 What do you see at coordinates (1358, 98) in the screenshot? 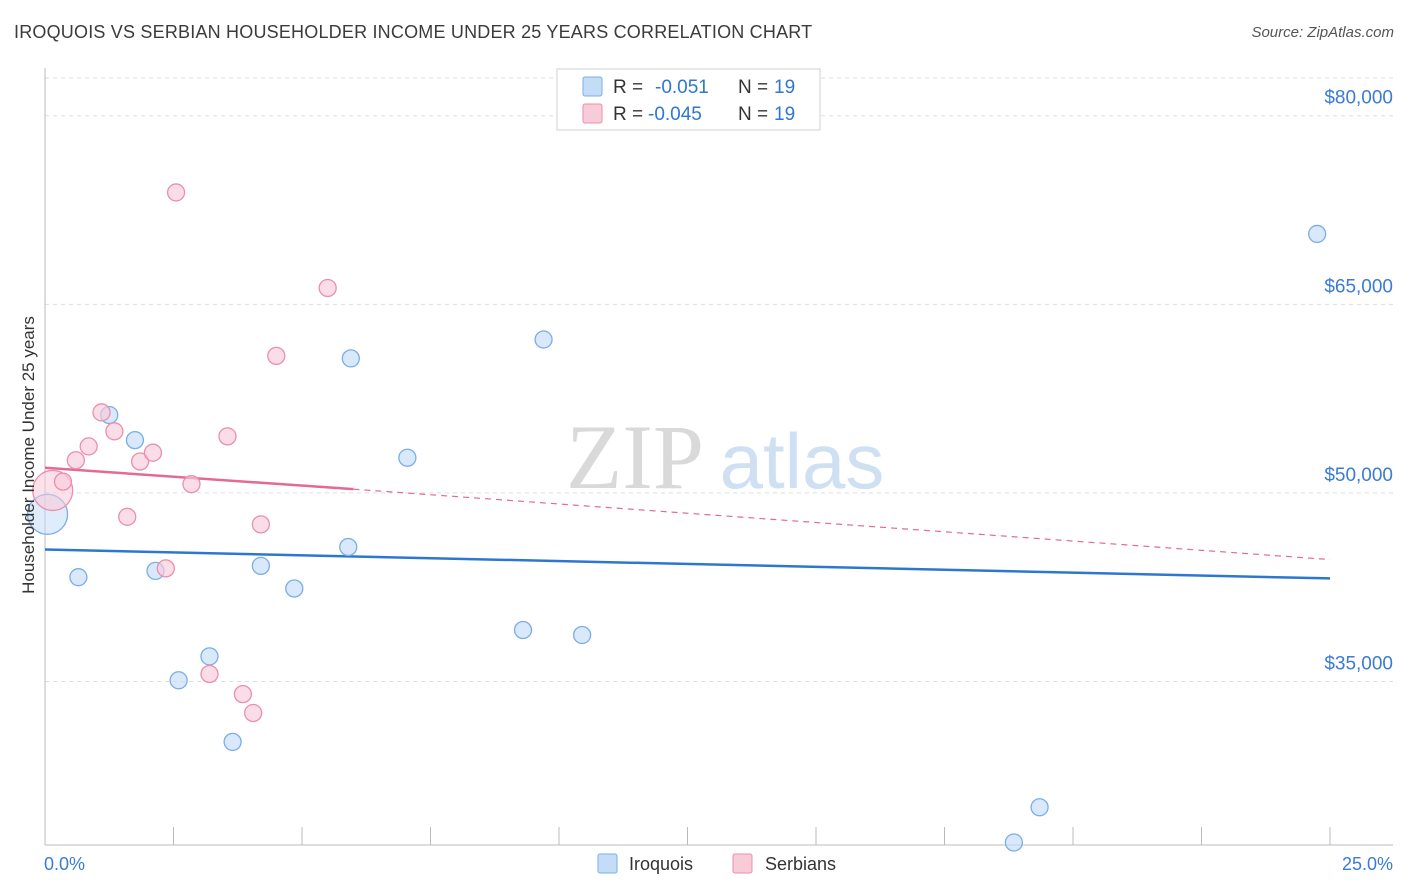
I see `y-tick-label: $80,000` at bounding box center [1358, 98].